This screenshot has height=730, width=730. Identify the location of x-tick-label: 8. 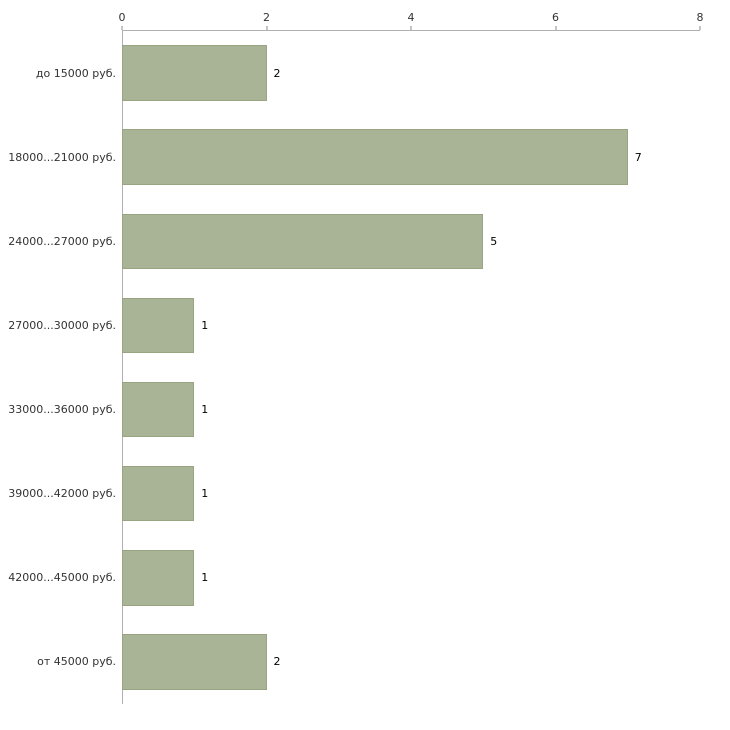
(700, 17).